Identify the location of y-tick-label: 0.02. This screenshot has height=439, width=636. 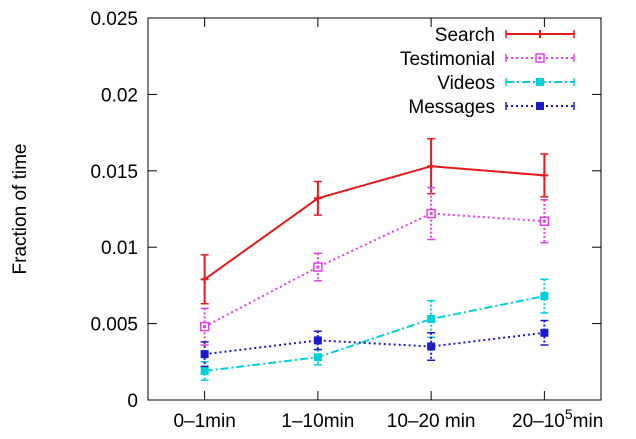
(119, 95).